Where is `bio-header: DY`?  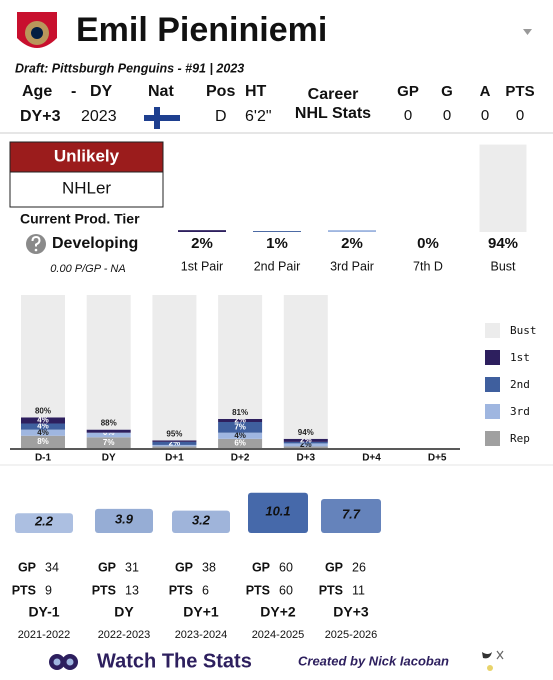
bio-header: DY is located at coordinates (101, 91).